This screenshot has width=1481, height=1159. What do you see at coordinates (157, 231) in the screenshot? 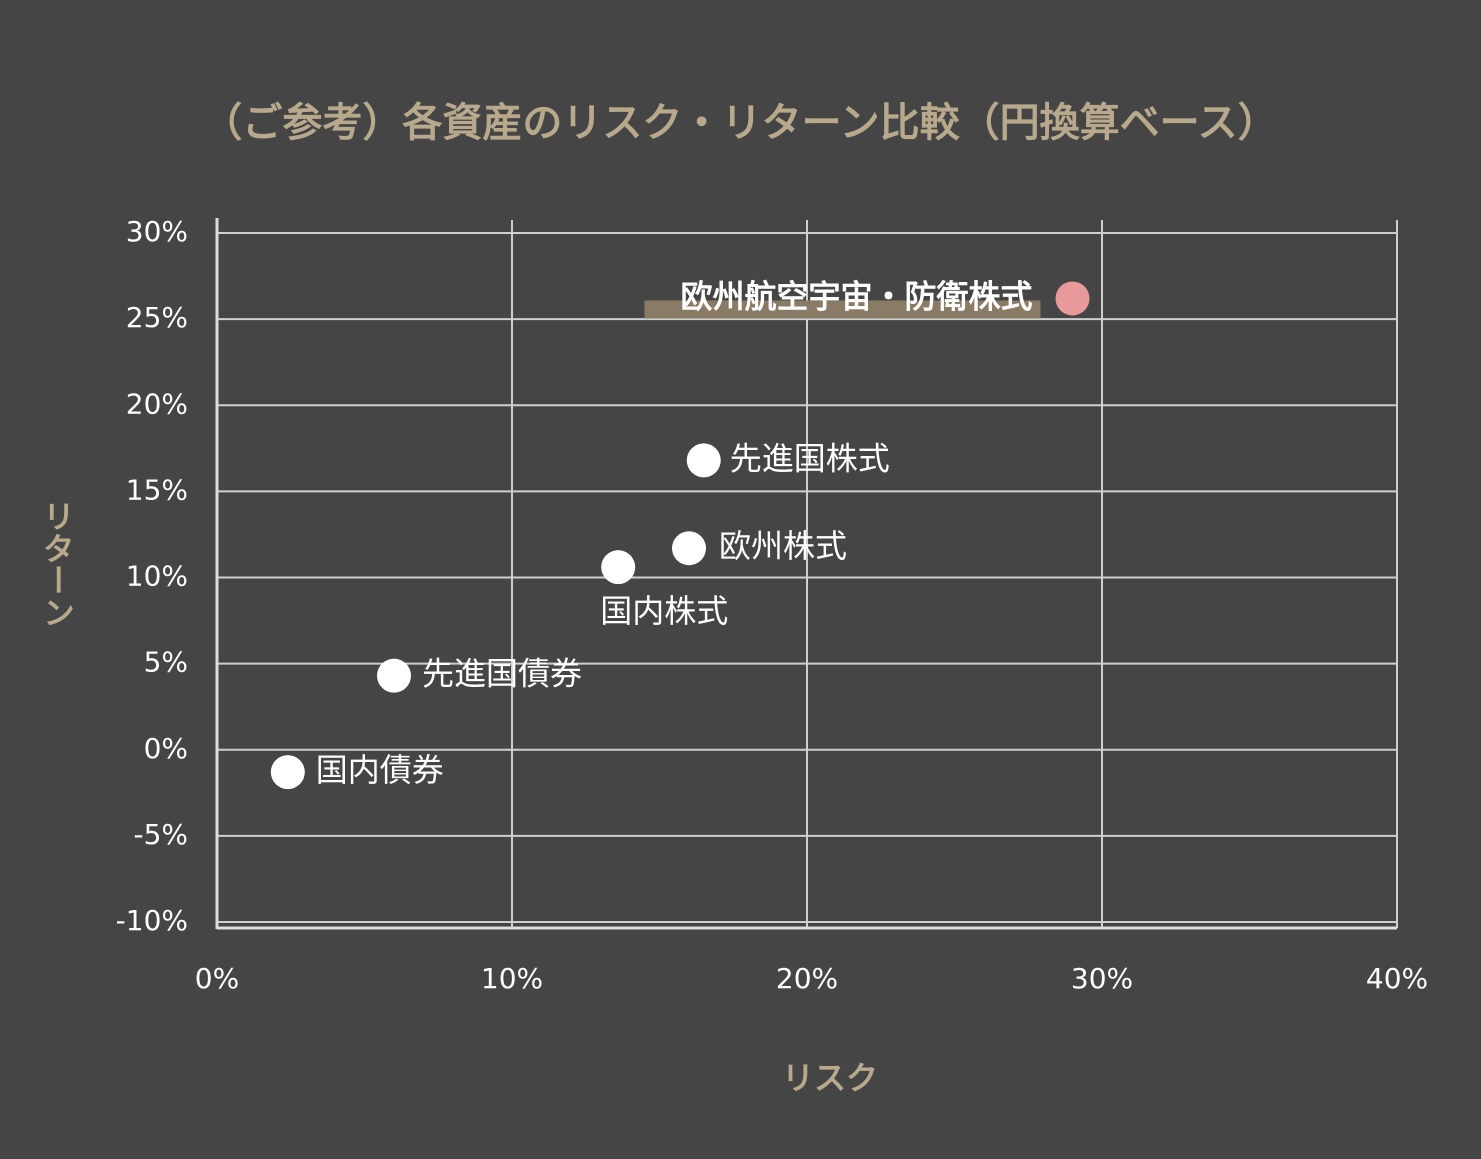
I see `y-tick-label: 30%` at bounding box center [157, 231].